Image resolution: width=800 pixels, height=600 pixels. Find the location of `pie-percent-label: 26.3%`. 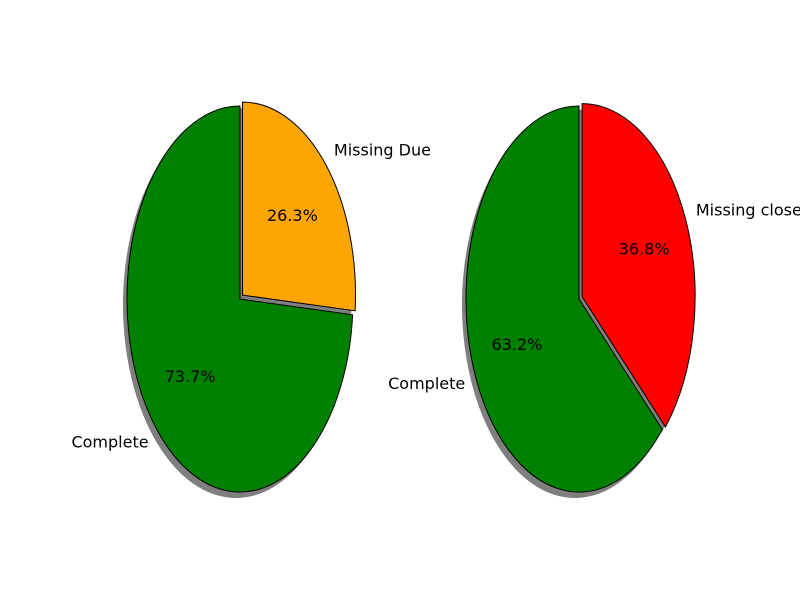

pie-percent-label: 26.3% is located at coordinates (292, 215).